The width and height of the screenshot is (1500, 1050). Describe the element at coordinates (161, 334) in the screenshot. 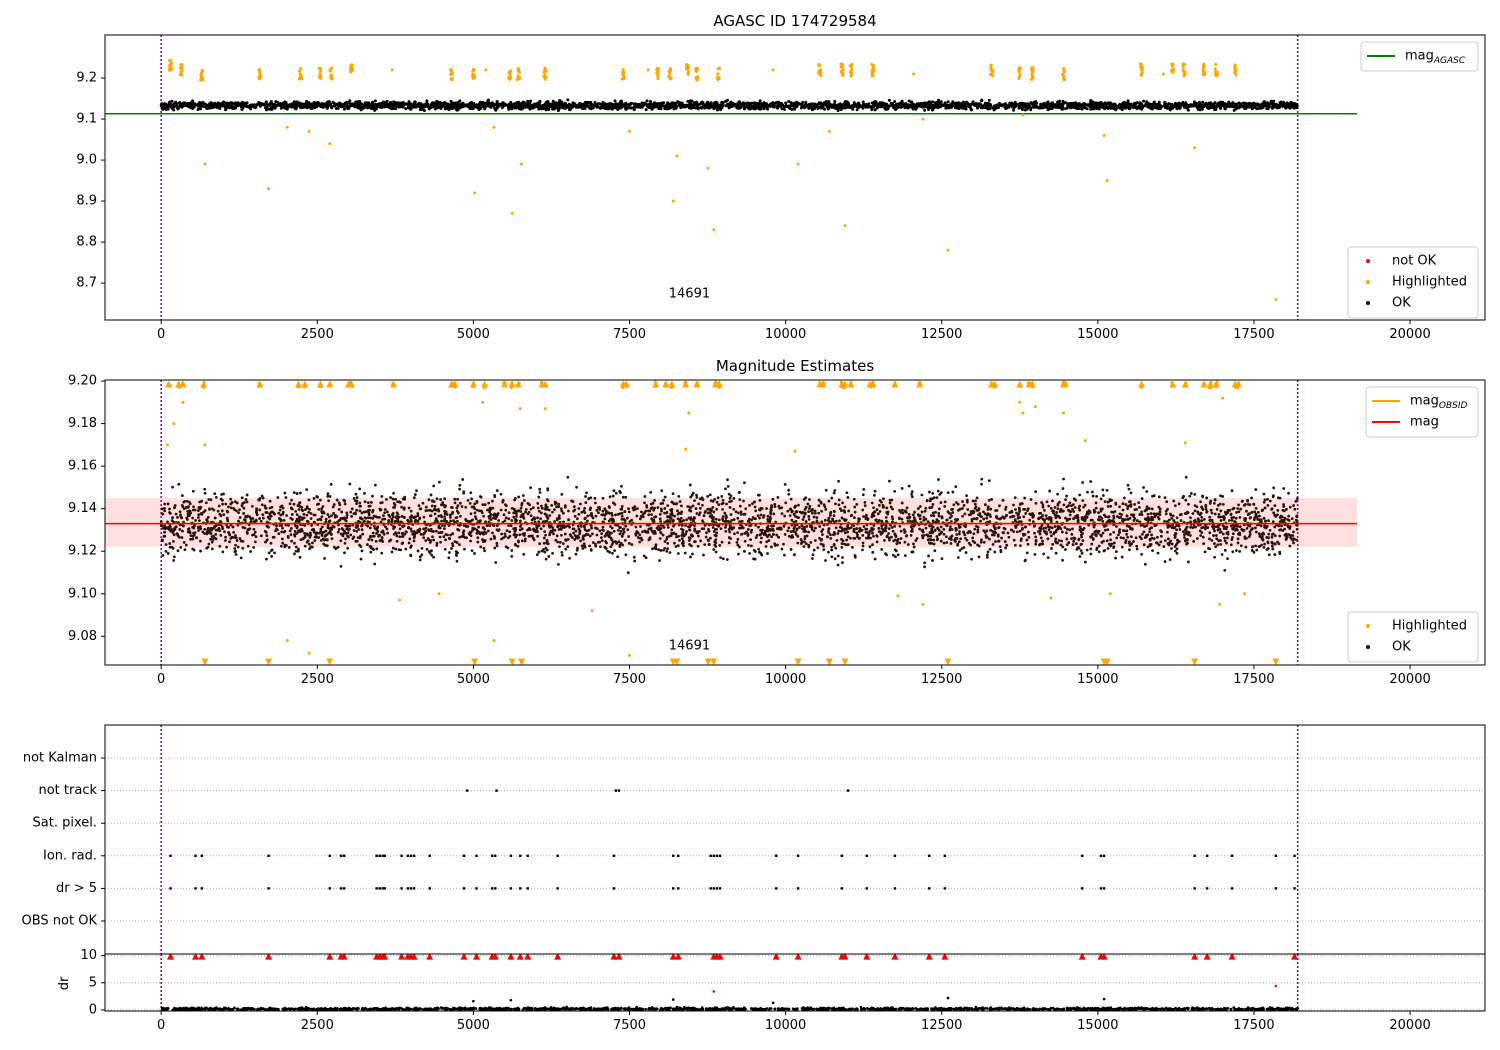

I see `x-tick-label: 0` at that location.